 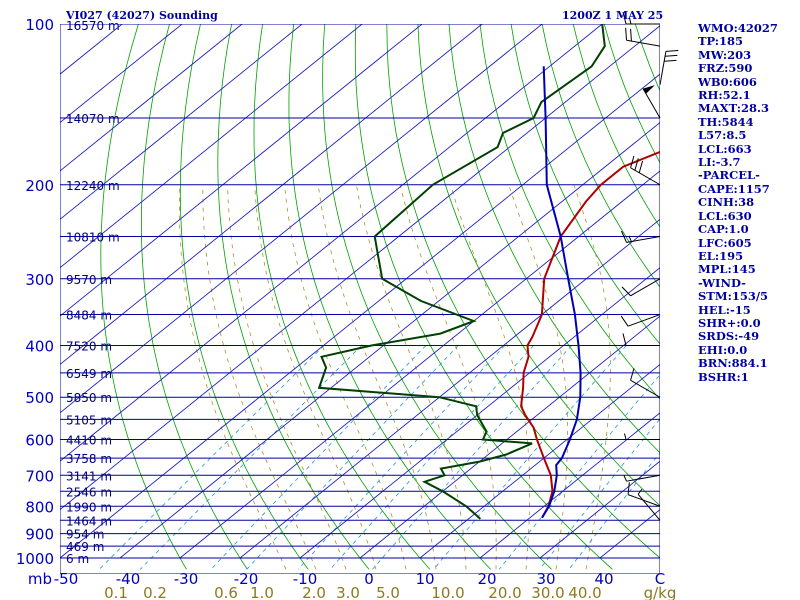 I want to click on mixing-ratio-tick-label: 5.0, so click(x=388, y=592).